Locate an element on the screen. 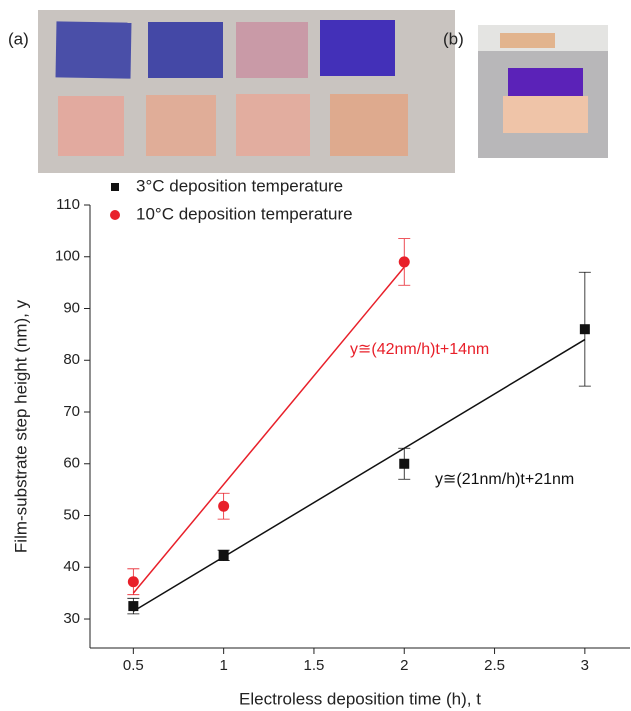 The image size is (631, 711). panel-label: (a) is located at coordinates (18, 38).